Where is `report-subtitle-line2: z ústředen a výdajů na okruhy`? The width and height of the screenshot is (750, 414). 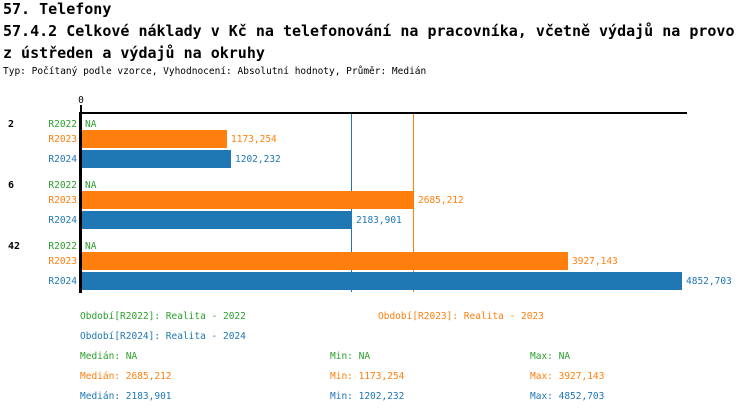 report-subtitle-line2: z ústředen a výdajů na okruhy is located at coordinates (134, 53).